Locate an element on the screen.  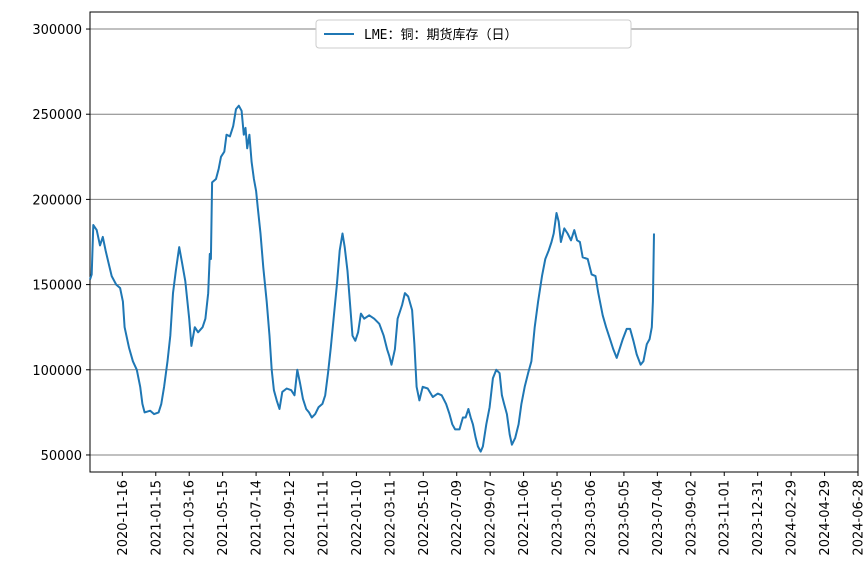
x-tick-label: 2023-07-04 is located at coordinates (658, 518).